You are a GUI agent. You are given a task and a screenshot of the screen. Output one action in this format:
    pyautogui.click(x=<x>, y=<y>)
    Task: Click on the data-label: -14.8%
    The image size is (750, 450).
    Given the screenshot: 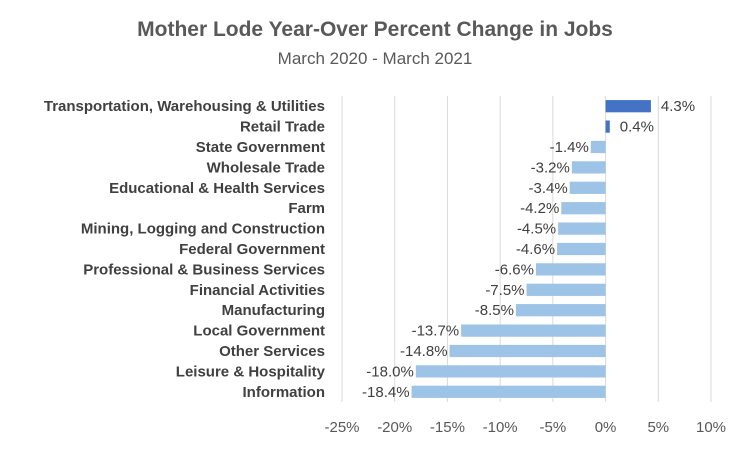 What is the action you would take?
    pyautogui.click(x=424, y=351)
    